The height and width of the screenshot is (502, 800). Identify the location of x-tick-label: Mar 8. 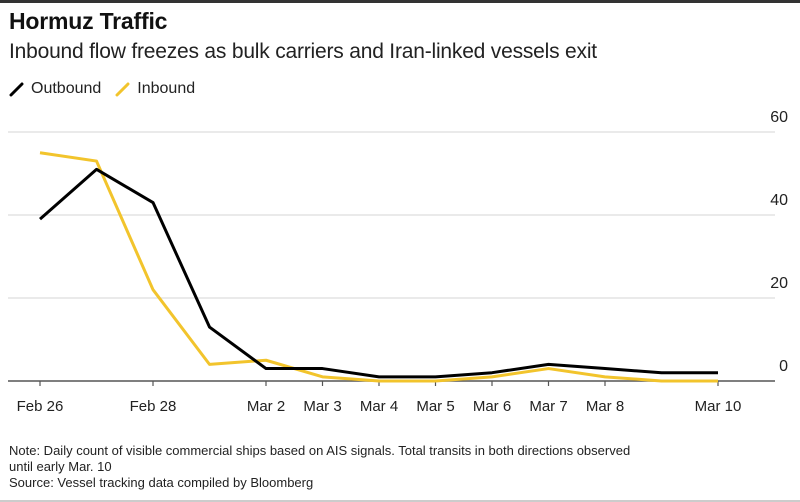
(605, 406).